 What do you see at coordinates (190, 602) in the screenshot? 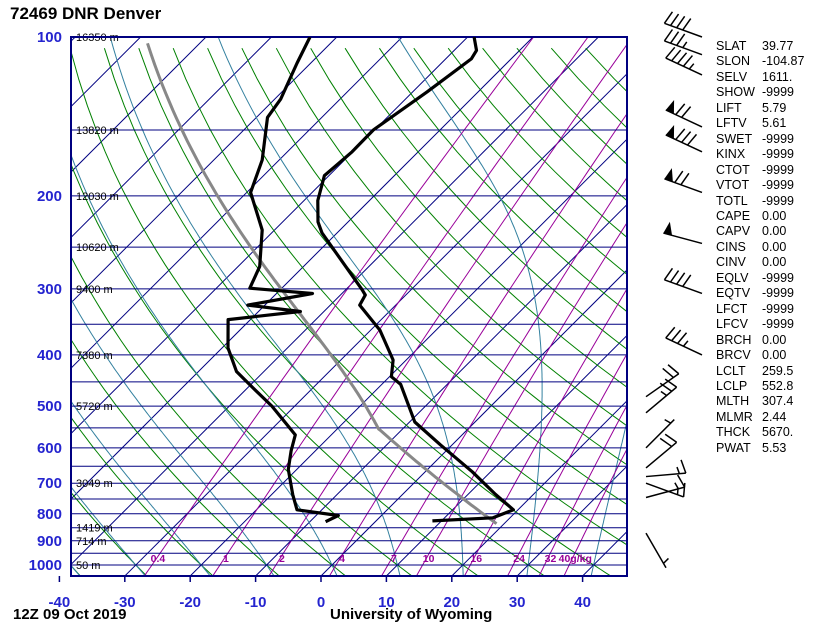
I see `temperature-axis-label: -20` at bounding box center [190, 602].